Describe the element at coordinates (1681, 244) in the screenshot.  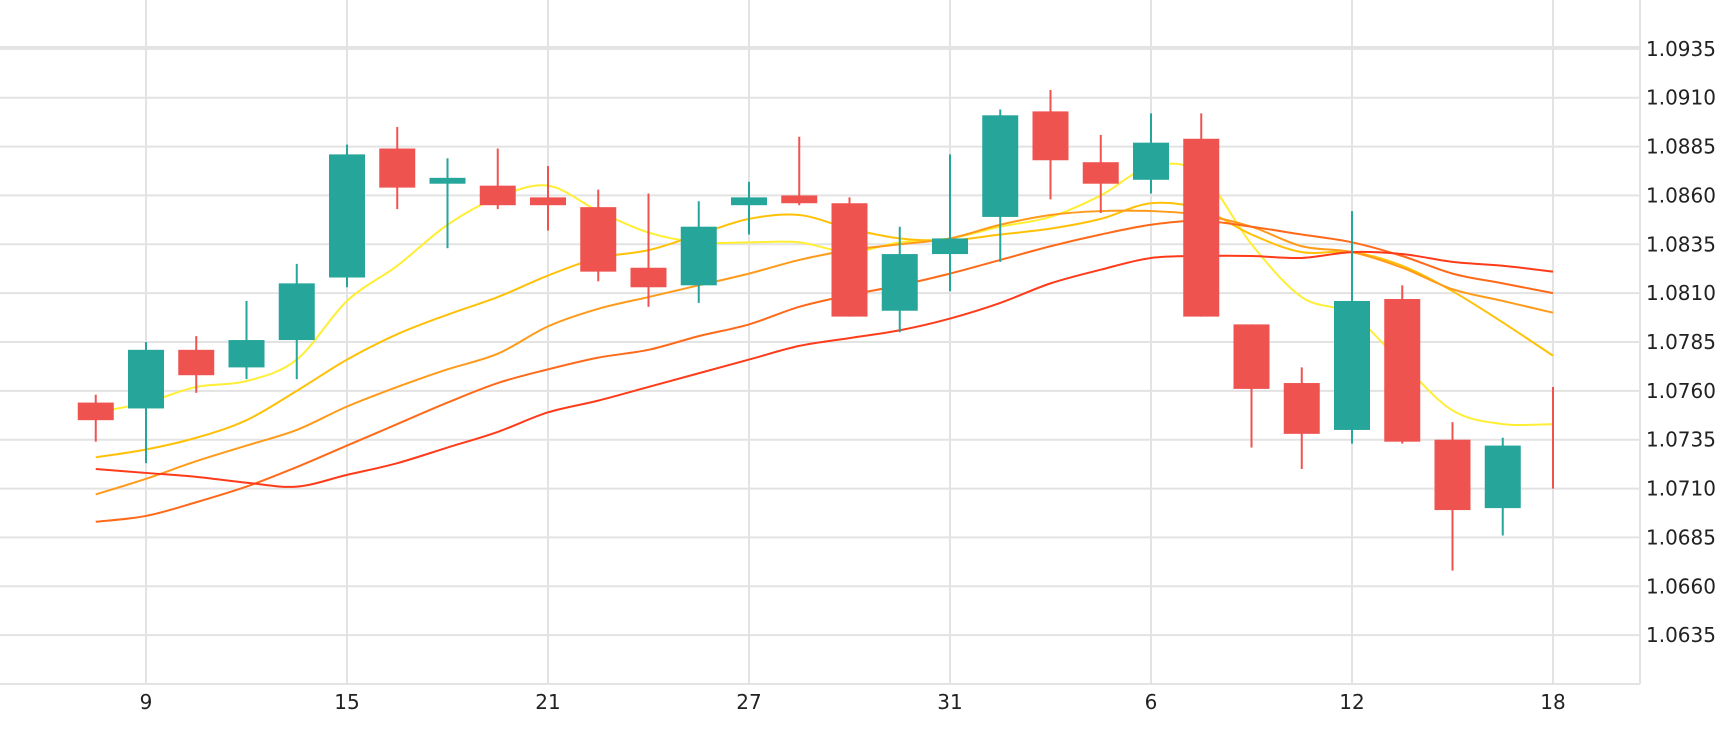
I see `y-tick-label: 1.0835` at that location.